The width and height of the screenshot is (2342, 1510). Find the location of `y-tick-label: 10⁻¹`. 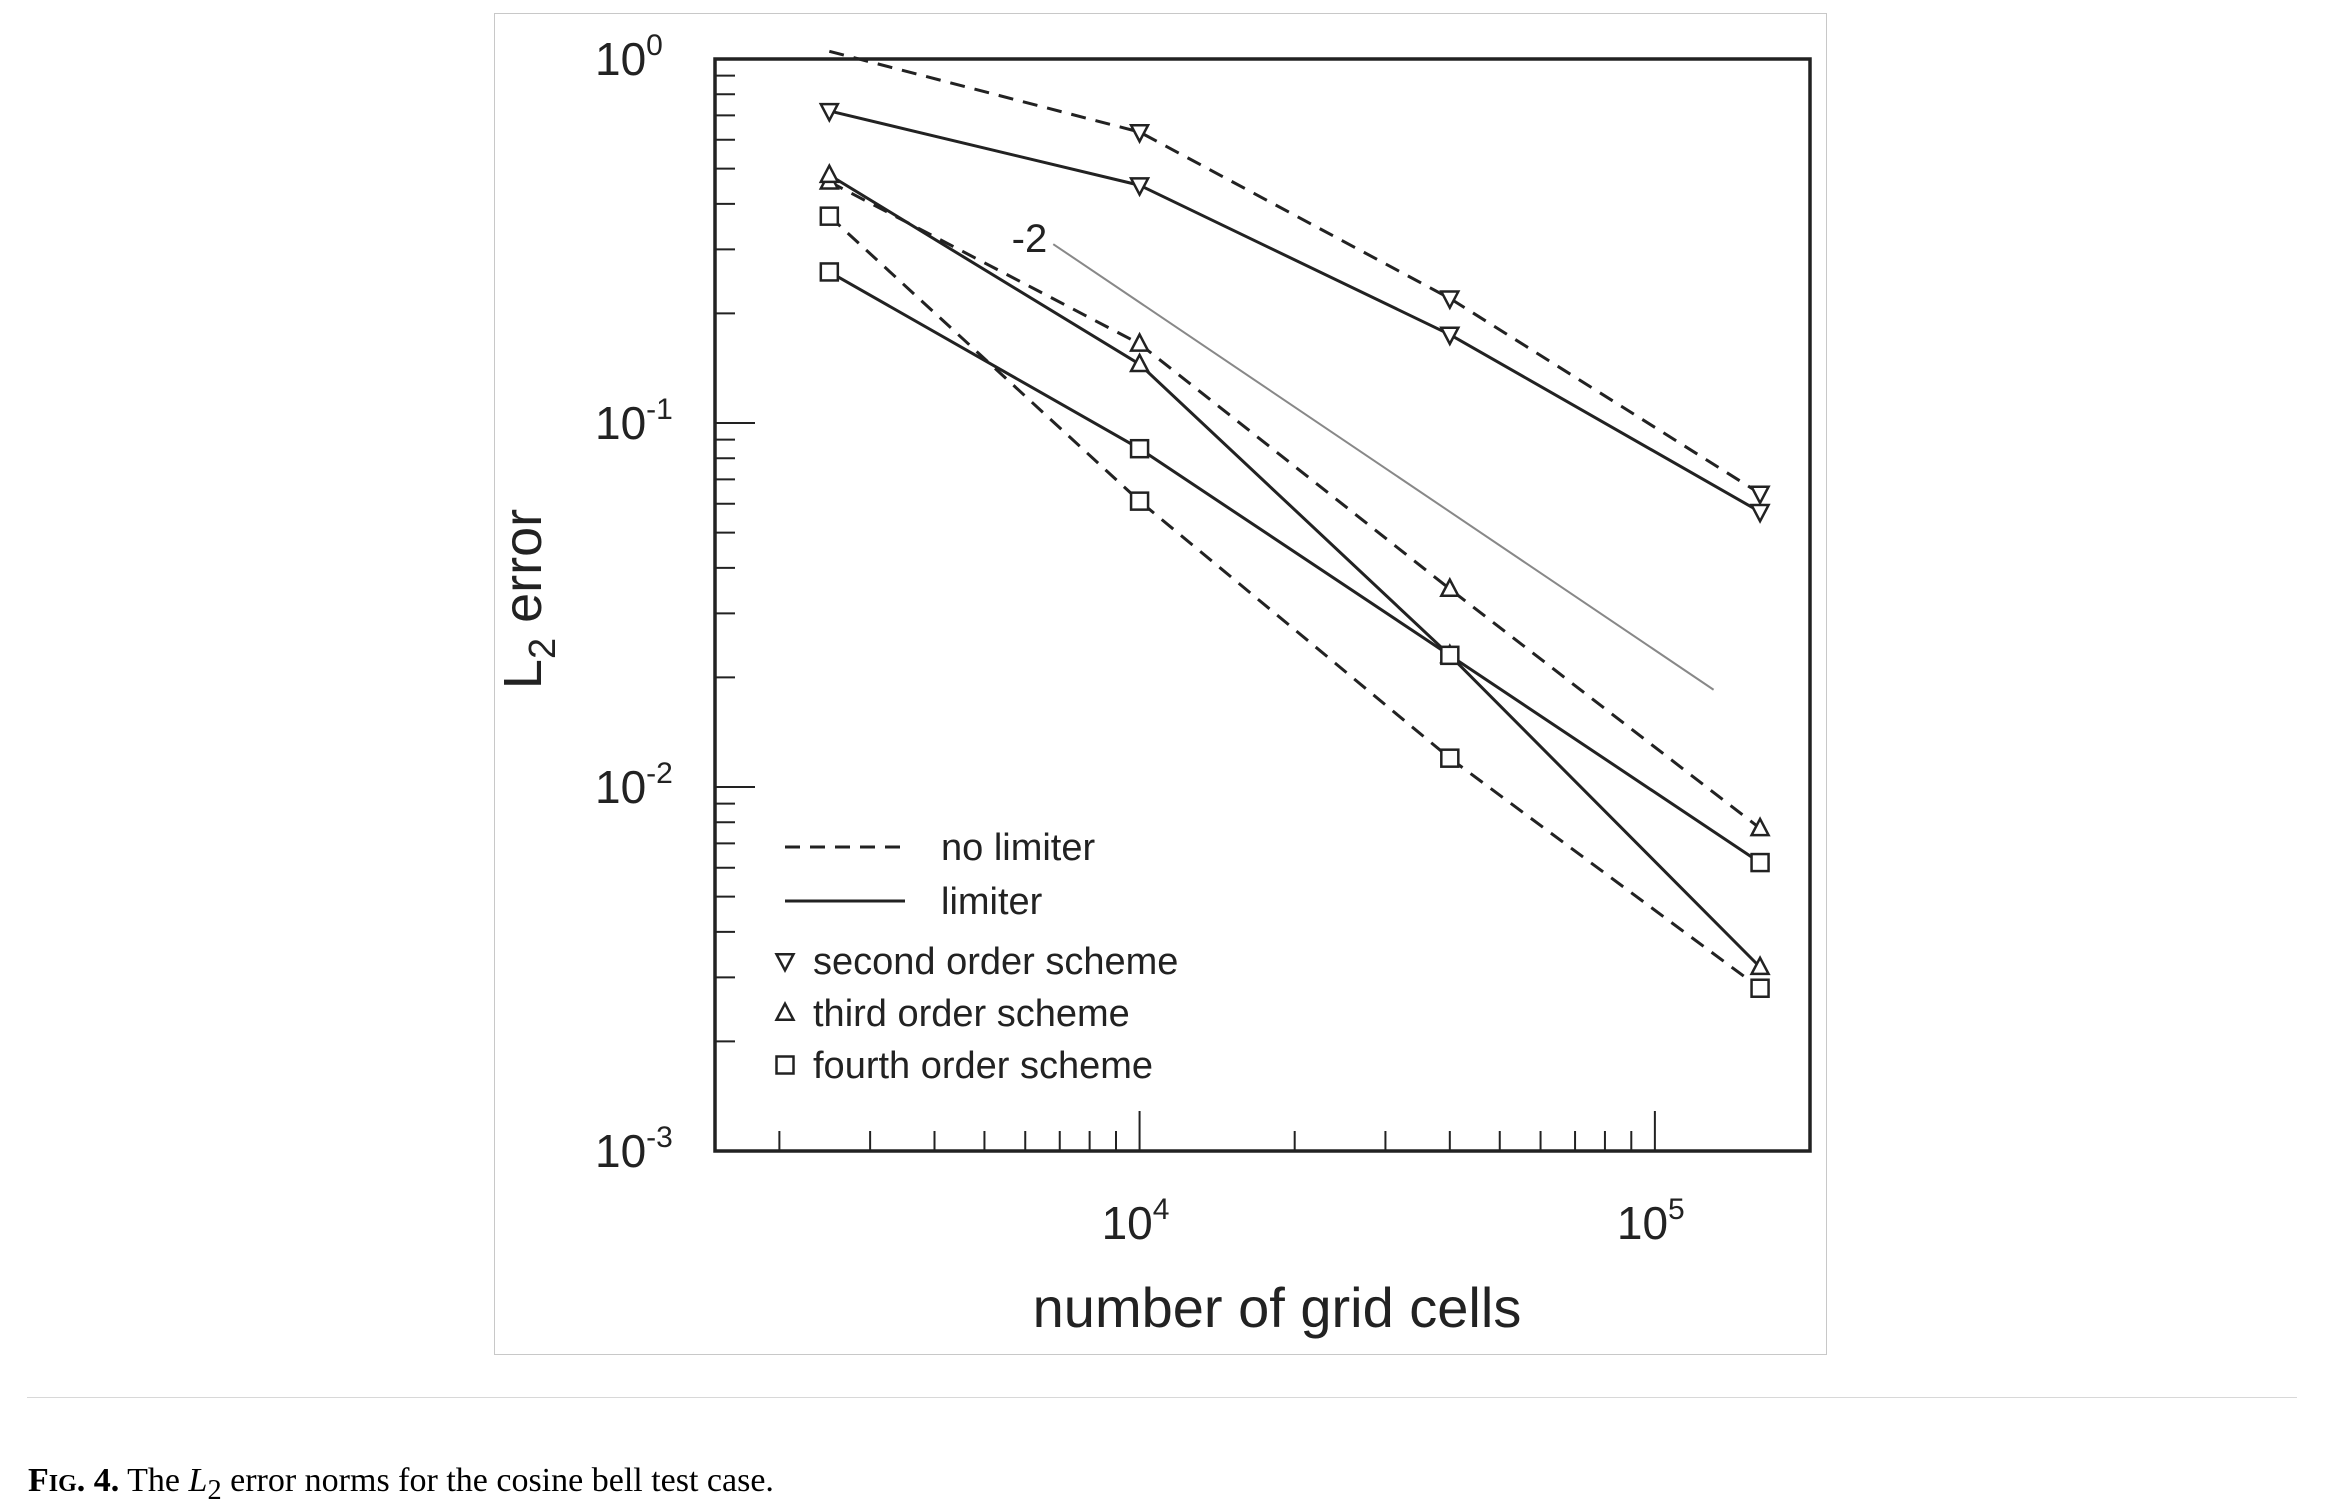

y-tick-label: 10⁻¹ is located at coordinates (634, 421).